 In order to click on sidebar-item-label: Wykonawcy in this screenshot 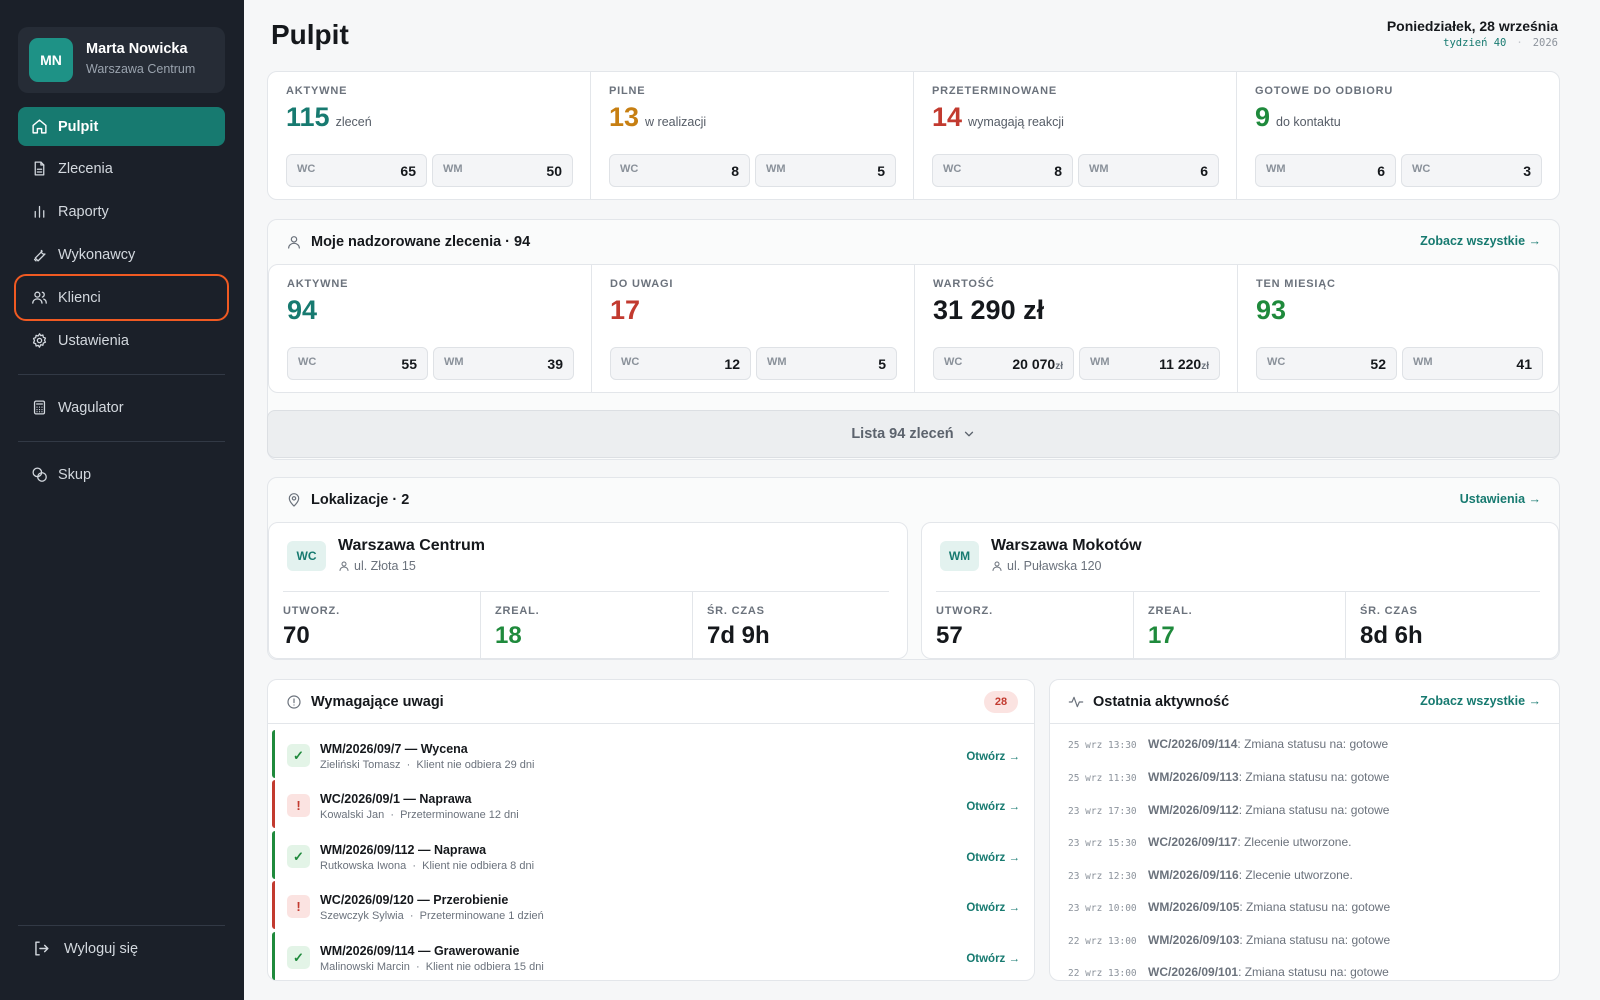, I will do `click(97, 254)`.